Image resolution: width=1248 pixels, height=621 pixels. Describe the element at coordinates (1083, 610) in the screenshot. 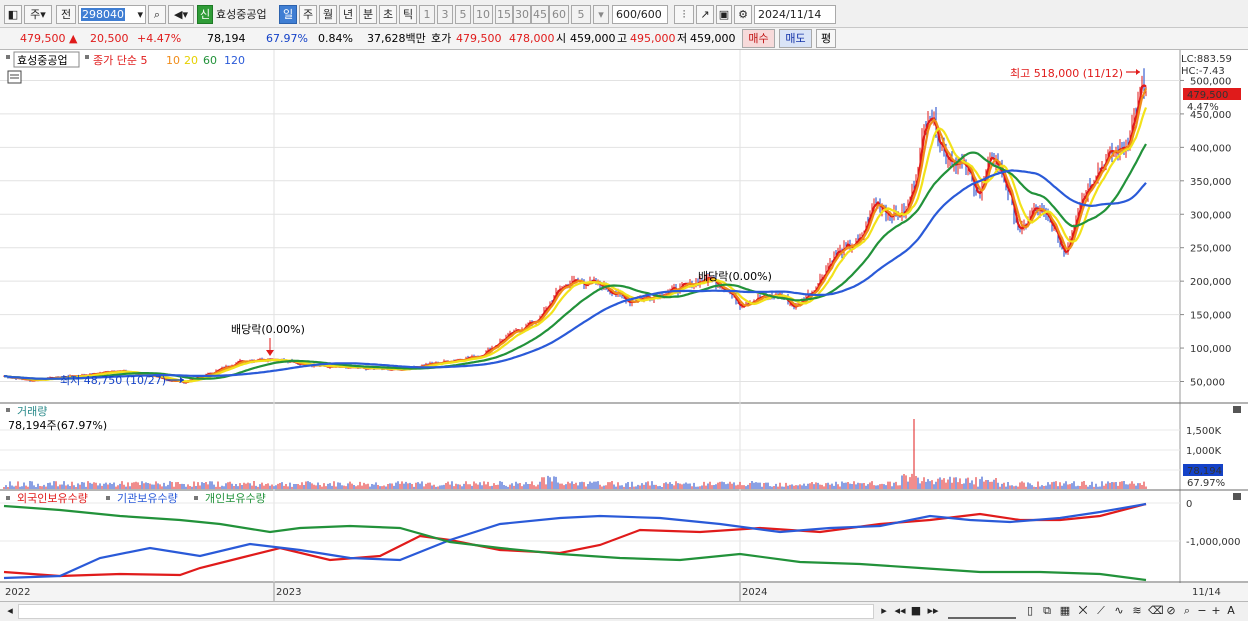

I see `crosshair-icon: ⨉` at that location.